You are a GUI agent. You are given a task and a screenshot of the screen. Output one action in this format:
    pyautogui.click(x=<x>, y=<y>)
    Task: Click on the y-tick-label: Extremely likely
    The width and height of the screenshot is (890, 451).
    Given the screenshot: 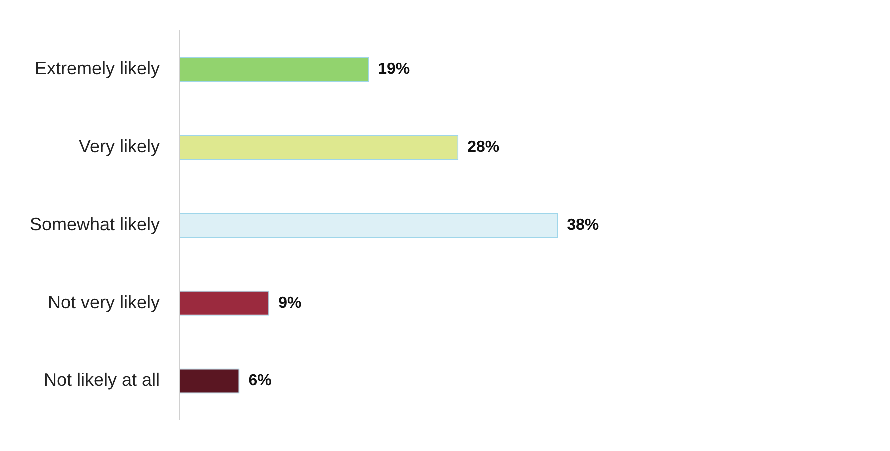 What is the action you would take?
    pyautogui.click(x=97, y=68)
    